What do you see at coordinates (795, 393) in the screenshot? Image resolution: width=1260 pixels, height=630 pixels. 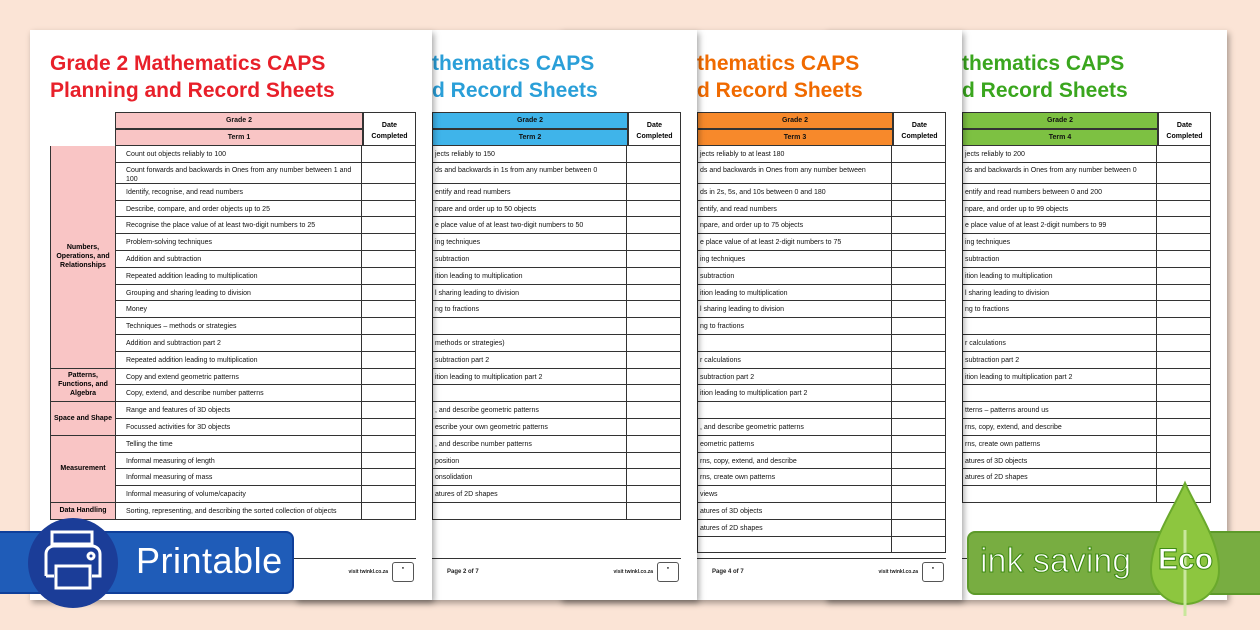 I see `topic-cell: ition leading to multiplication part 2` at bounding box center [795, 393].